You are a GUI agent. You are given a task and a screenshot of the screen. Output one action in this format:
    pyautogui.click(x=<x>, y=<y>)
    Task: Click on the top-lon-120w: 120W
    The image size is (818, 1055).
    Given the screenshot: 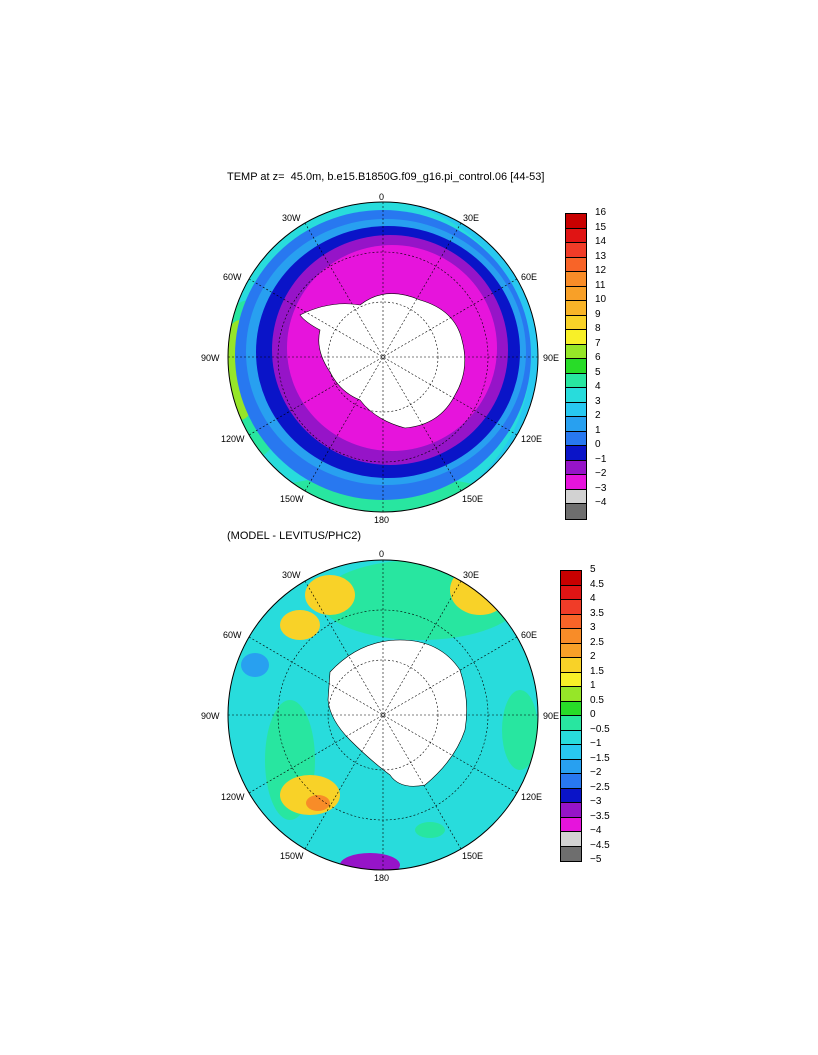 What is the action you would take?
    pyautogui.click(x=233, y=439)
    